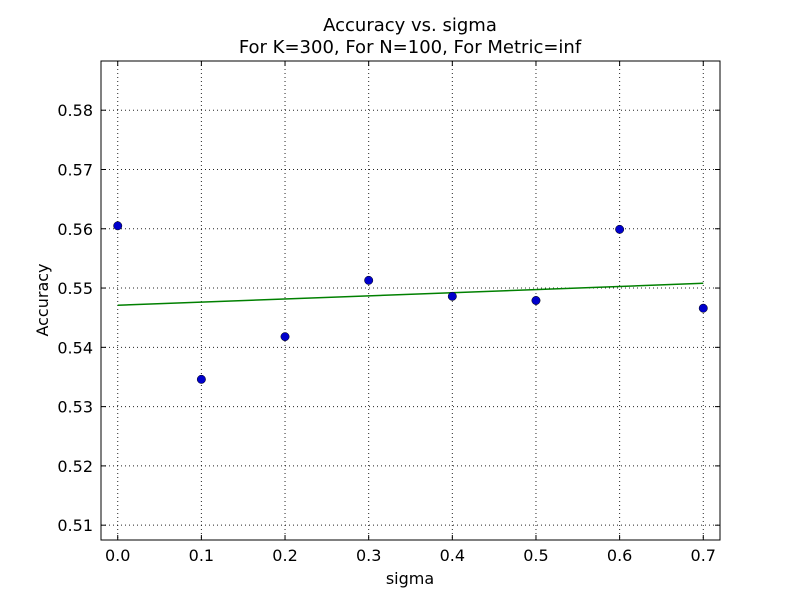 The image size is (800, 600). What do you see at coordinates (75, 347) in the screenshot?
I see `y-tick-label: 0.54` at bounding box center [75, 347].